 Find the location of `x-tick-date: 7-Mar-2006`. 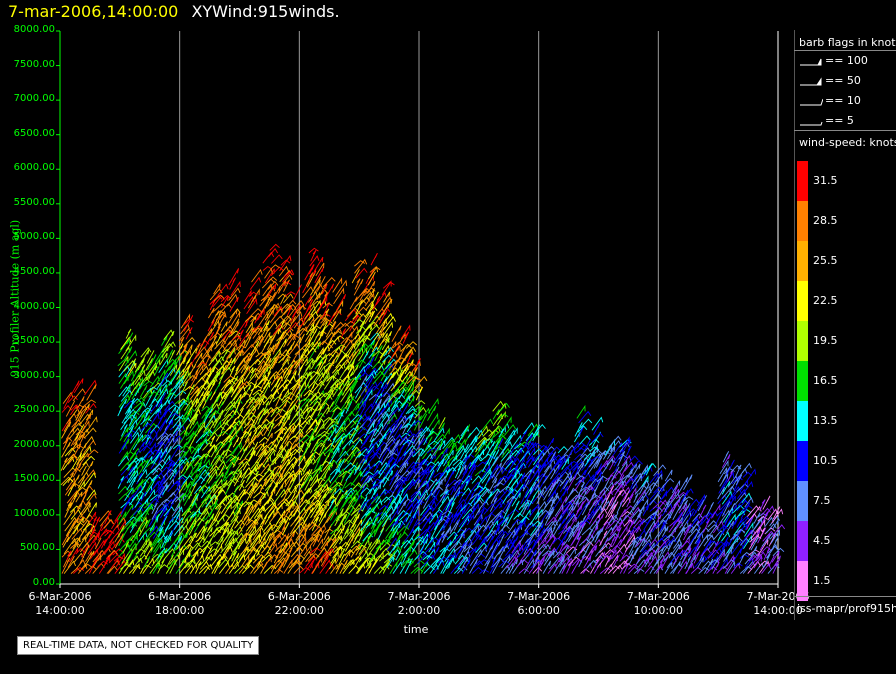

x-tick-date: 7-Mar-2006 is located at coordinates (539, 596).